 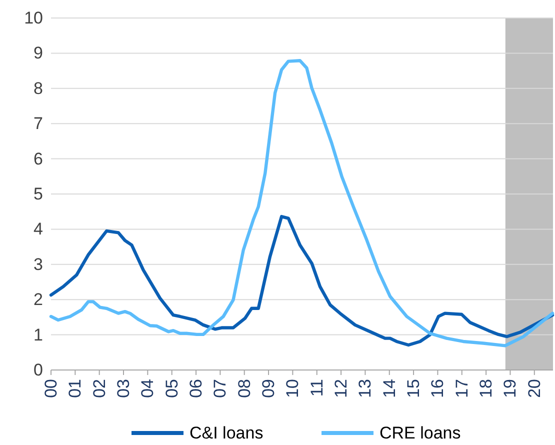 I want to click on x-tick-label: 11, so click(x=316, y=388).